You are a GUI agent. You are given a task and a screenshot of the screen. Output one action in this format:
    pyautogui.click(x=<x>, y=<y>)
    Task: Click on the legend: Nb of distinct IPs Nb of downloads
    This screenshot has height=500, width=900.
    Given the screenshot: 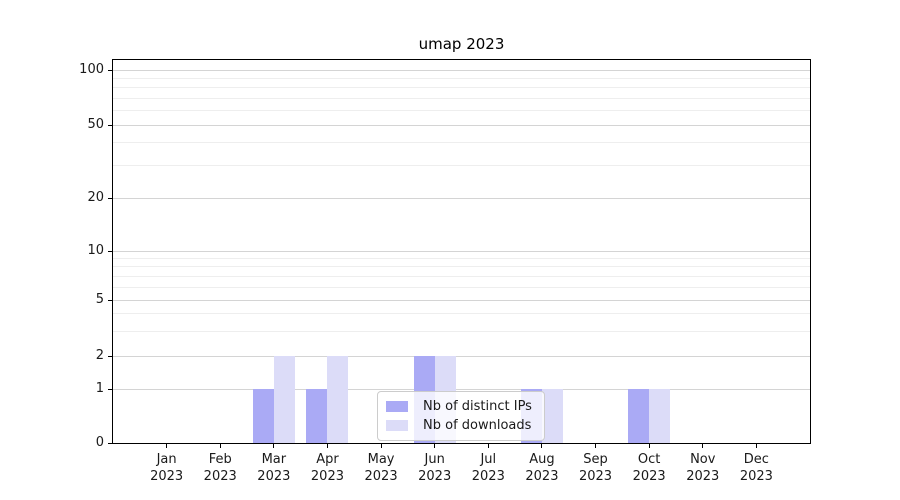 What is the action you would take?
    pyautogui.click(x=461, y=416)
    